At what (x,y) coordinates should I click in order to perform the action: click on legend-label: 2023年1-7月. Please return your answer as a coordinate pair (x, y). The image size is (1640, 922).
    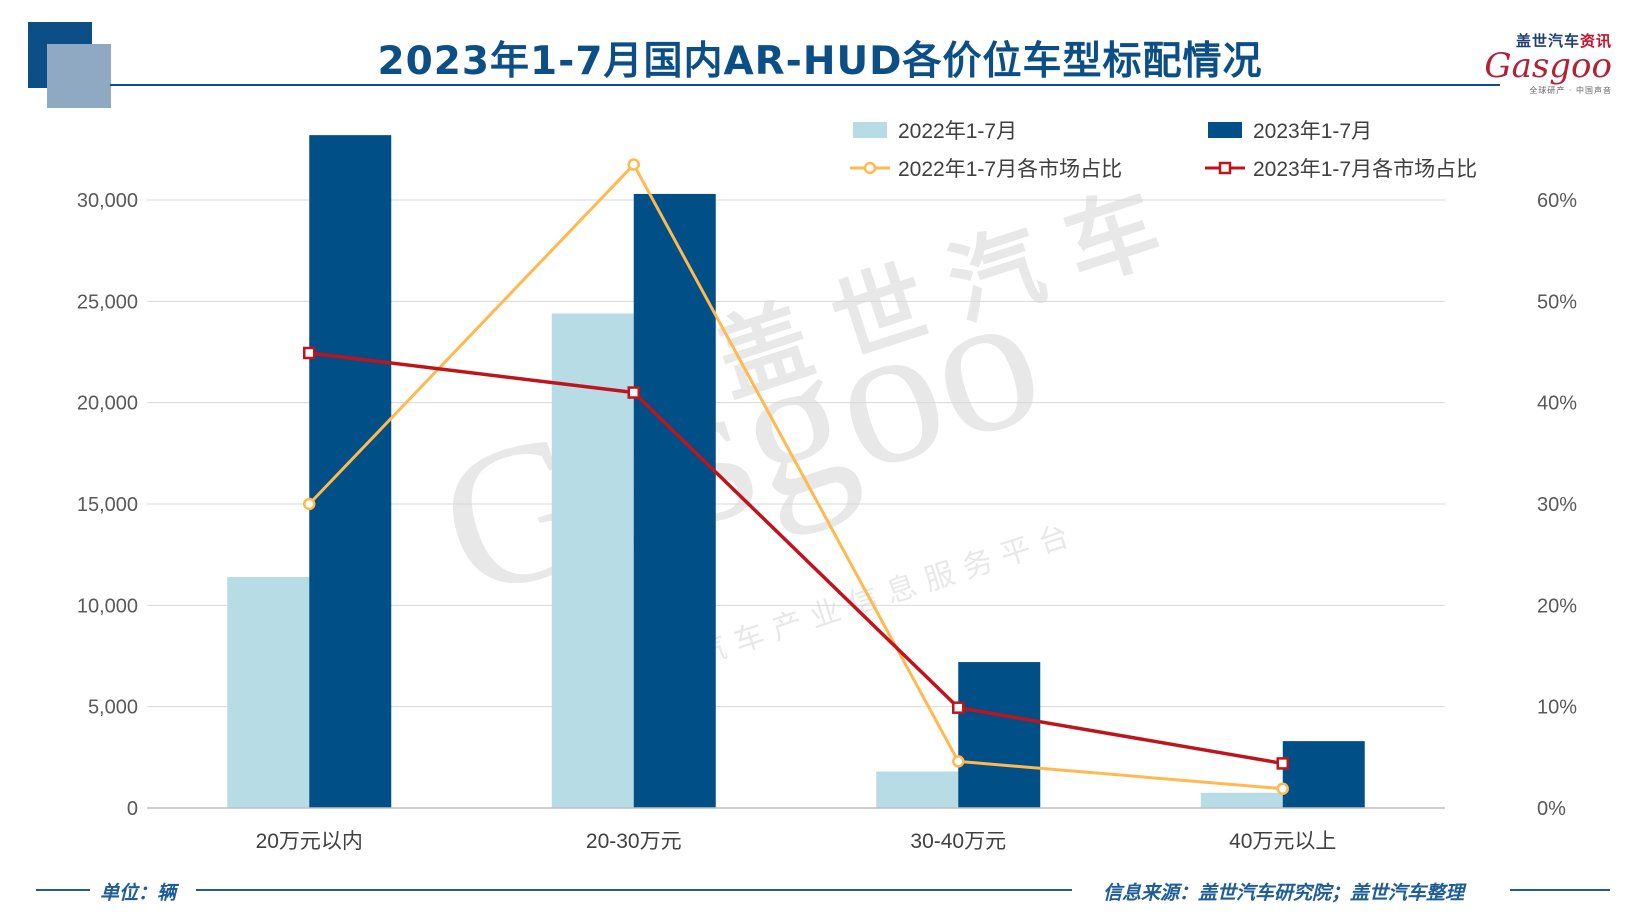
    Looking at the image, I should click on (1312, 131).